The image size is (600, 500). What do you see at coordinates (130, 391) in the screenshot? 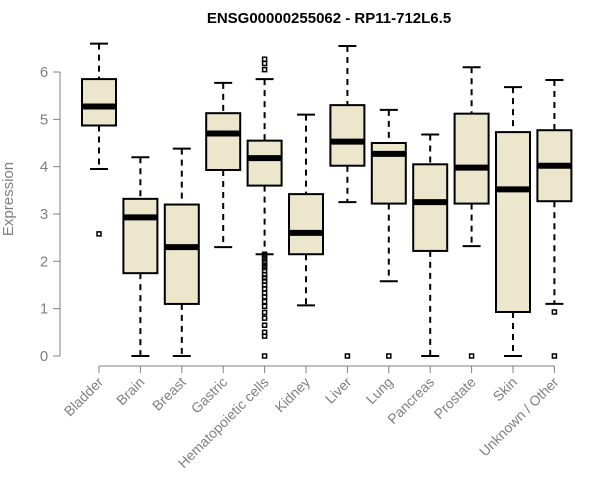
I see `x-tick-label: Brain` at bounding box center [130, 391].